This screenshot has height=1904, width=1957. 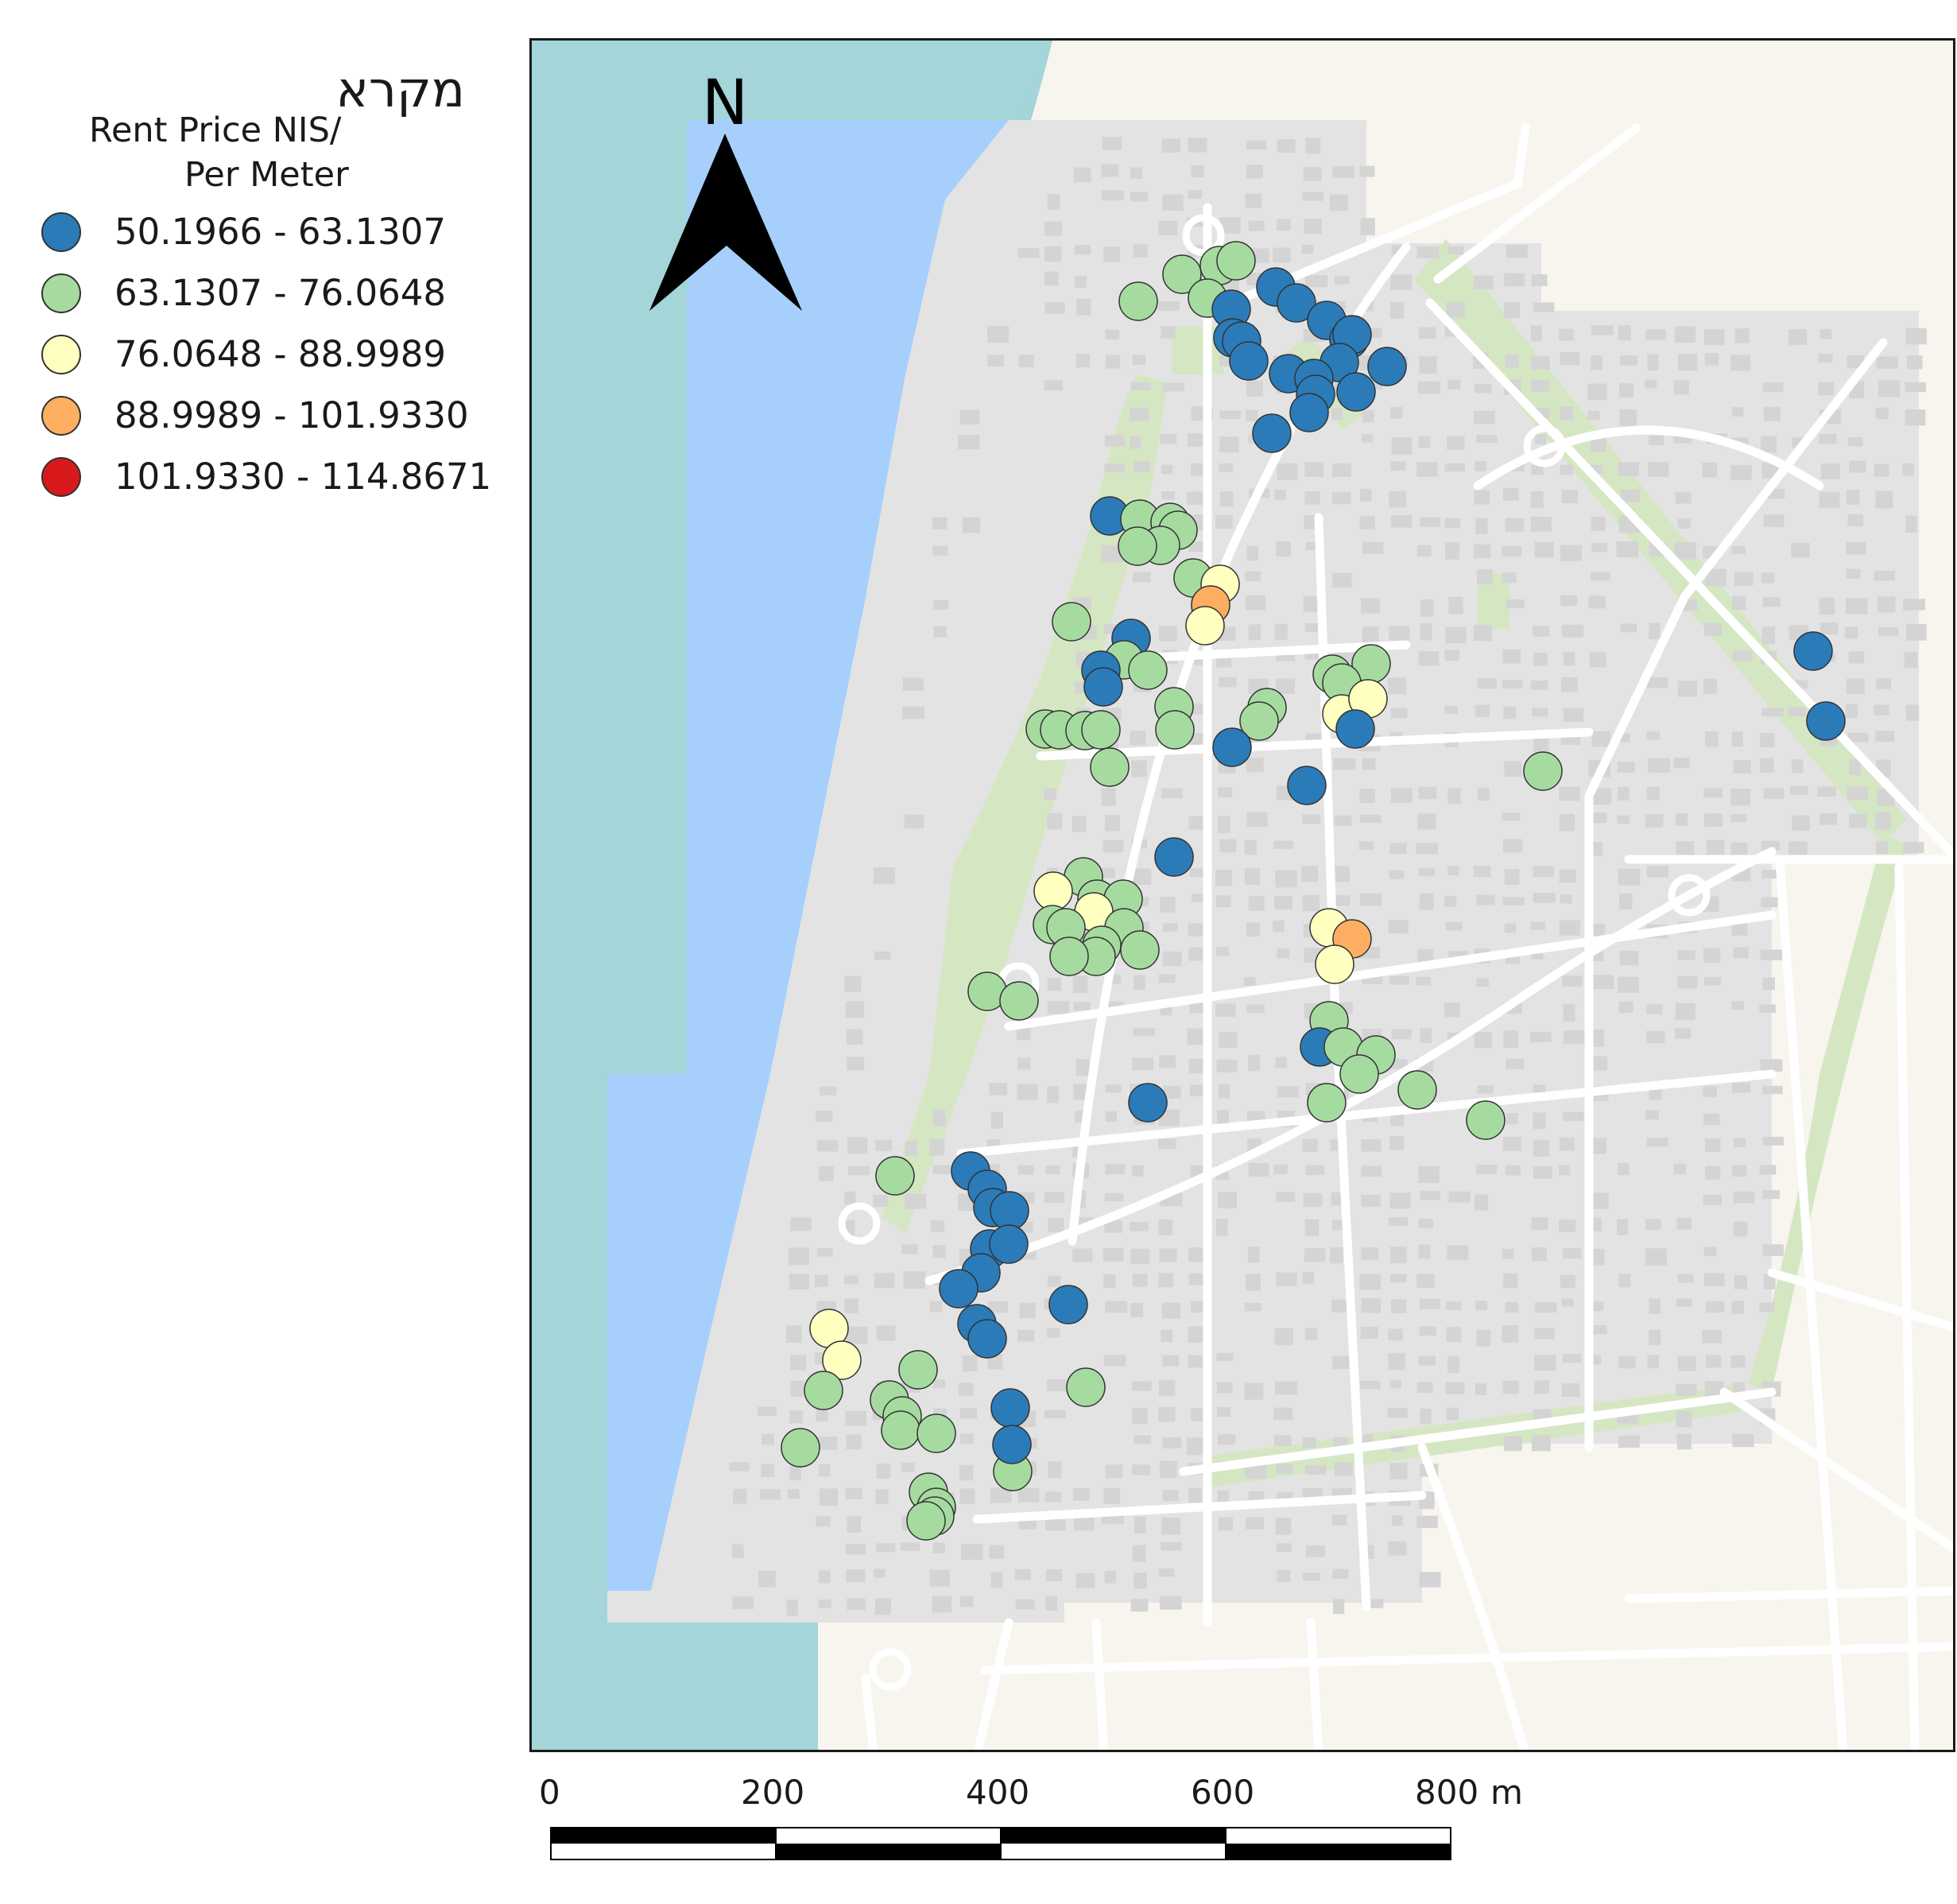 What do you see at coordinates (1506, 1792) in the screenshot?
I see `scale-unit: m` at bounding box center [1506, 1792].